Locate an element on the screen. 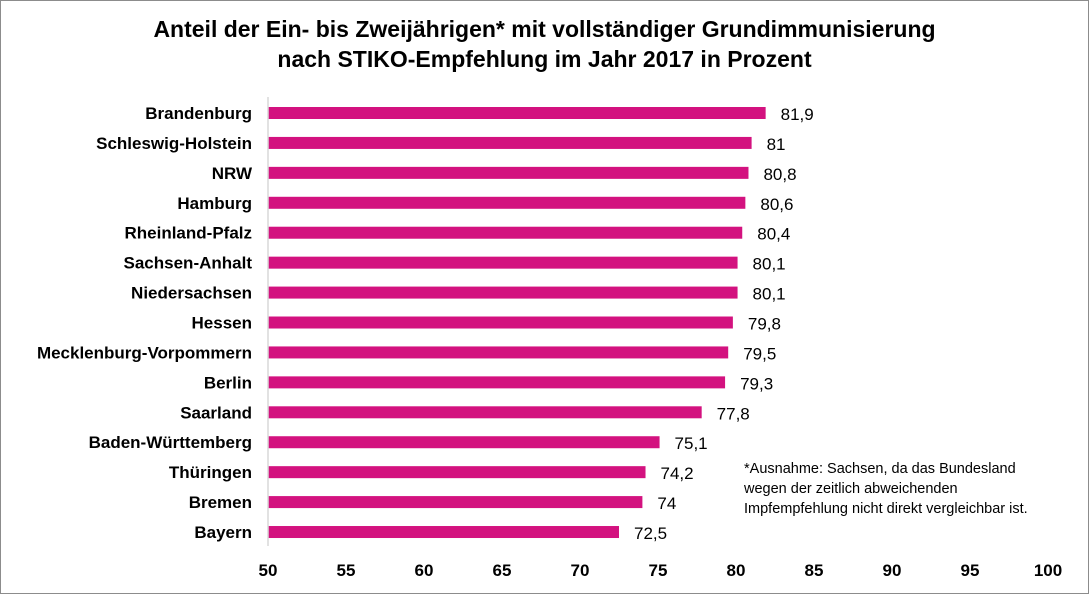 This screenshot has width=1089, height=594. footnote-line-2: wegen der zeitlich abweichenden is located at coordinates (851, 489).